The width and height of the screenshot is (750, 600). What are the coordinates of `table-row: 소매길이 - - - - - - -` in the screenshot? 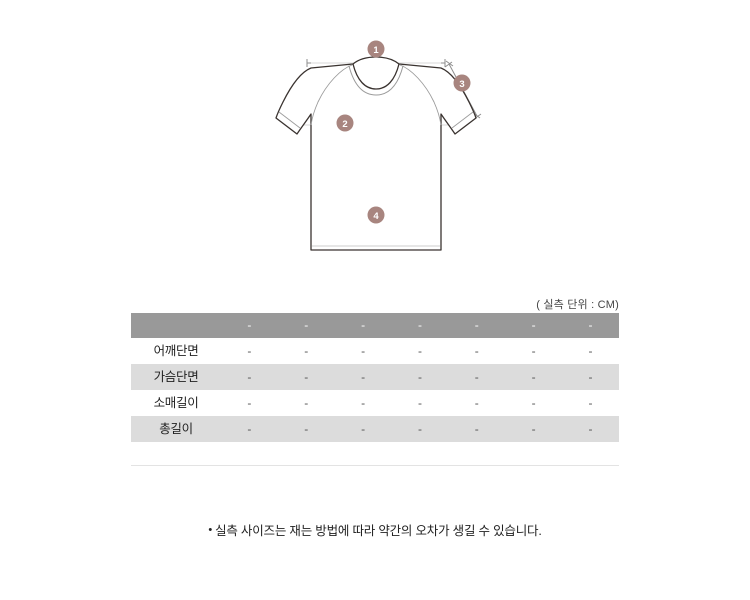 It's located at (375, 403).